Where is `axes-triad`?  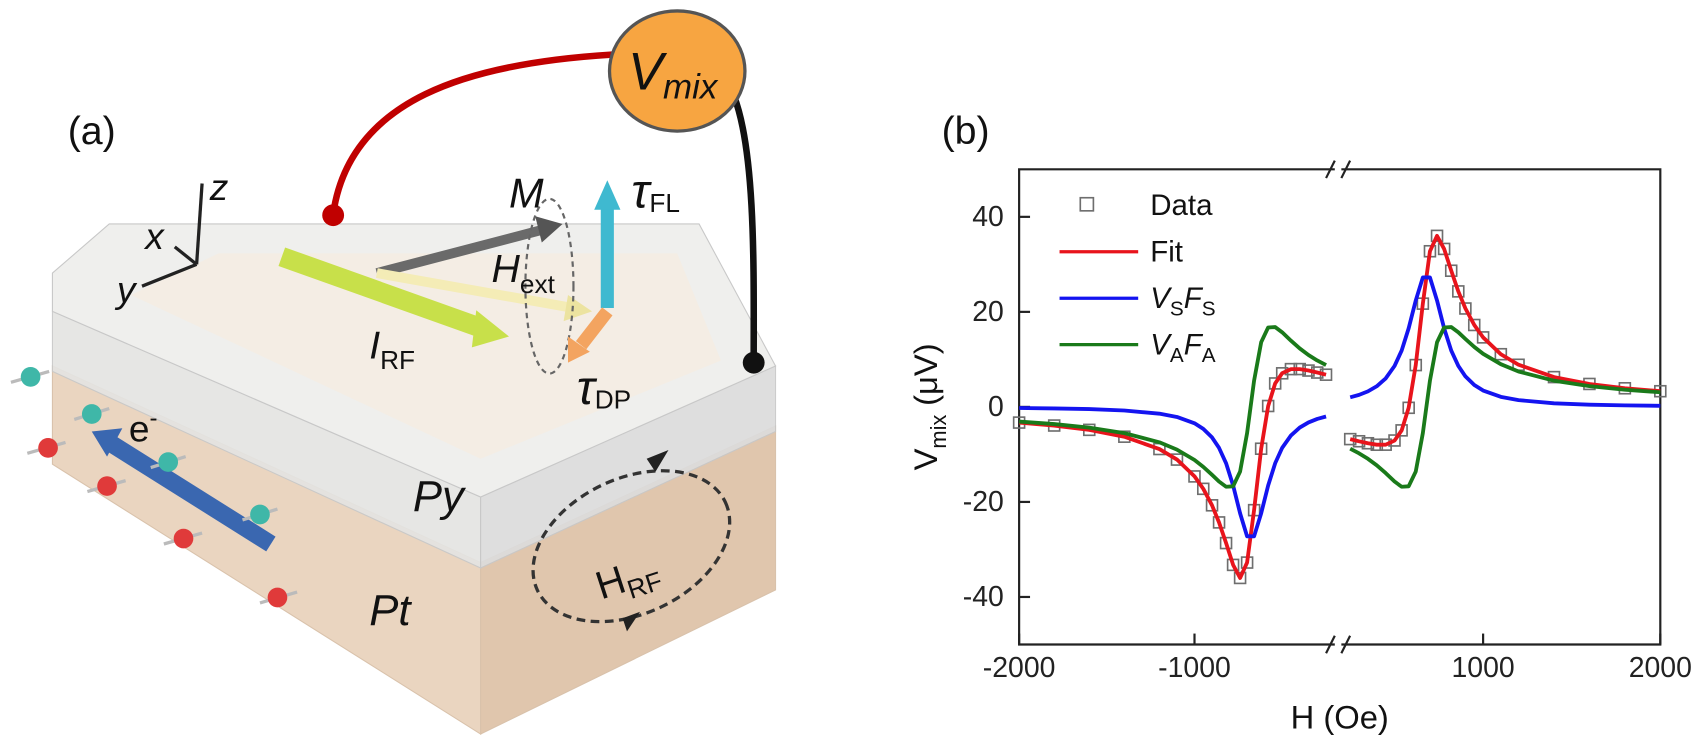
axes-triad is located at coordinates (172, 235).